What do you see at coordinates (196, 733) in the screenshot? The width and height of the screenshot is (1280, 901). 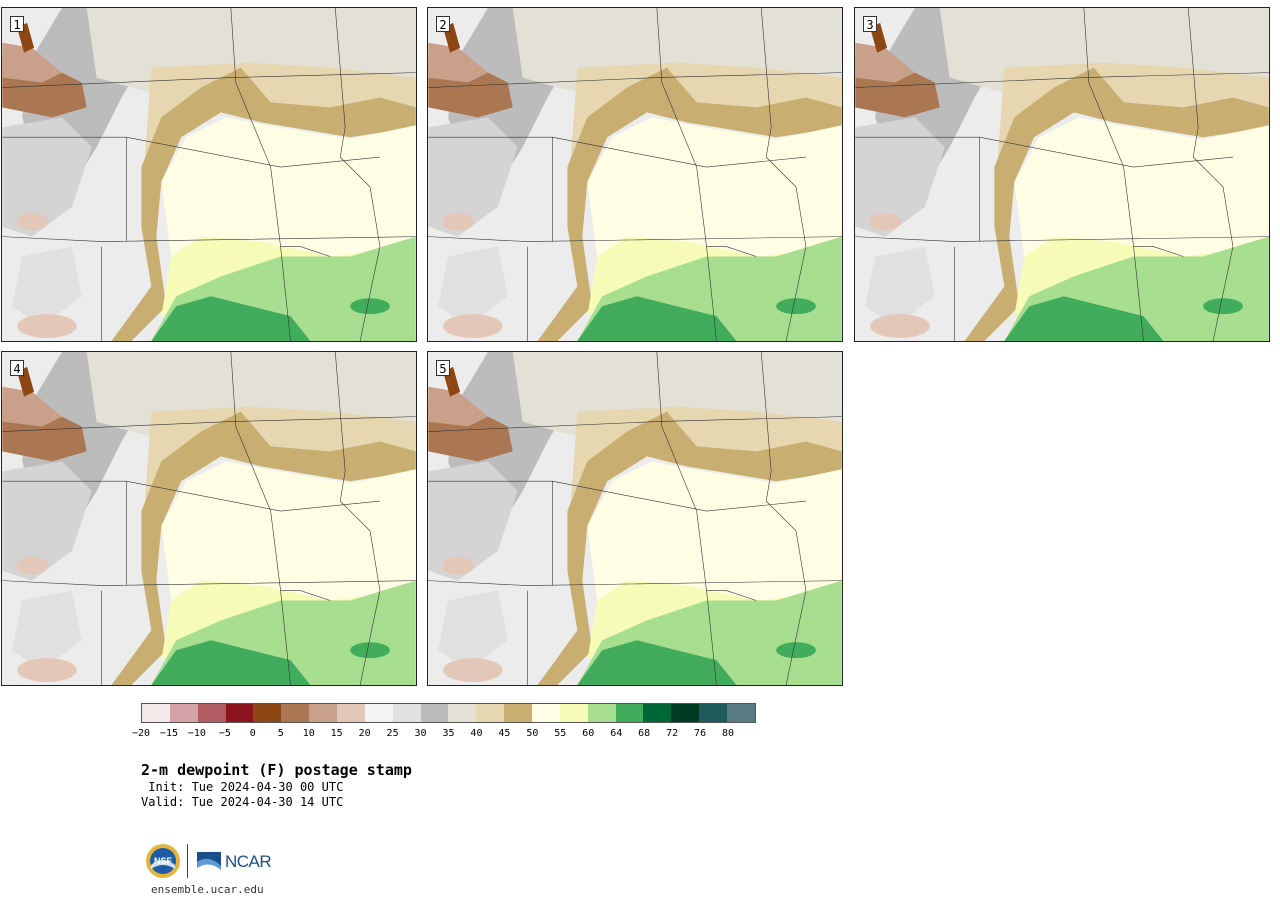 I see `colorbar-tick-label: −10` at bounding box center [196, 733].